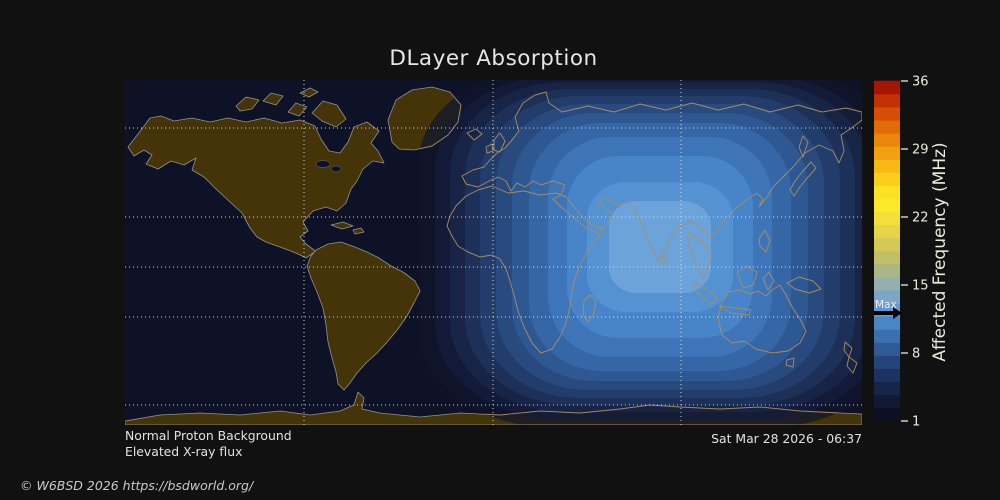 This screenshot has width=1000, height=500. I want to click on copyright-text: © W6BSD 2026 https://bsdworld.org/, so click(137, 485).